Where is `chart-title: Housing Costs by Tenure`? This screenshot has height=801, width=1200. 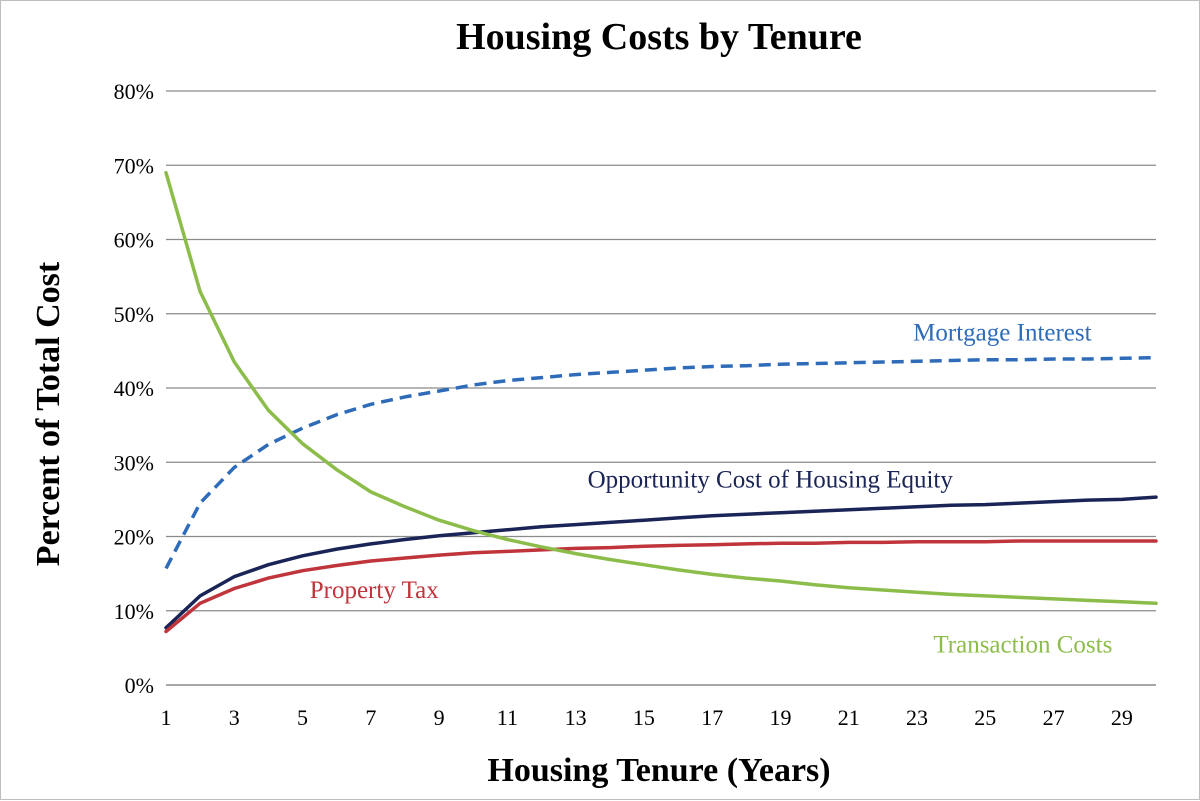 chart-title: Housing Costs by Tenure is located at coordinates (659, 37).